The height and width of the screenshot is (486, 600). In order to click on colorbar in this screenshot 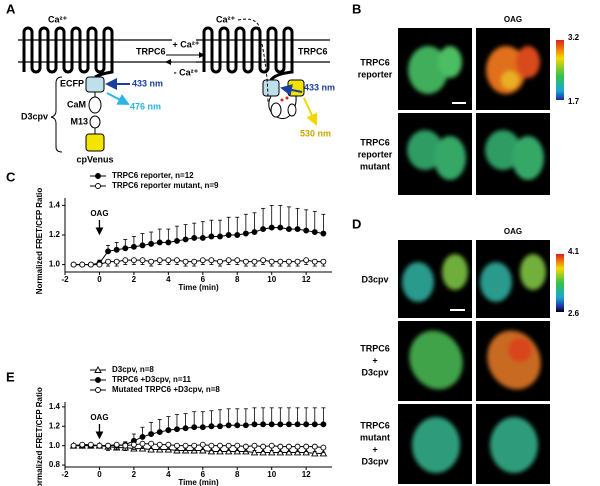, I will do `click(560, 70)`.